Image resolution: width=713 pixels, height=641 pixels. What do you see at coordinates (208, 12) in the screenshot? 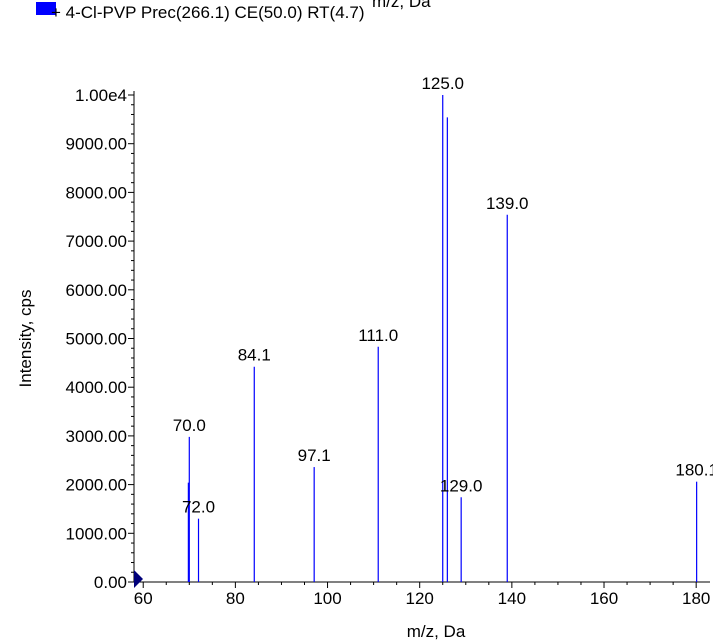
I see `legend-label: + 4-Cl-PVP Prec(266.1) CE(50.0) RT(4.7)` at bounding box center [208, 12].